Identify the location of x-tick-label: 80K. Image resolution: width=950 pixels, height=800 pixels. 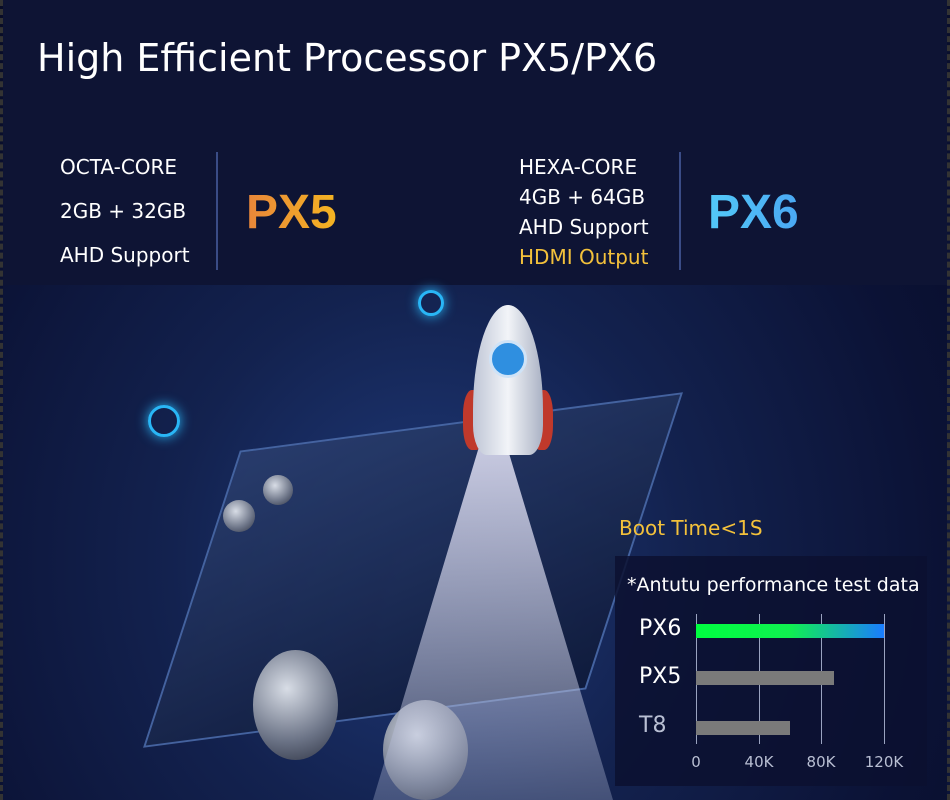
(821, 762).